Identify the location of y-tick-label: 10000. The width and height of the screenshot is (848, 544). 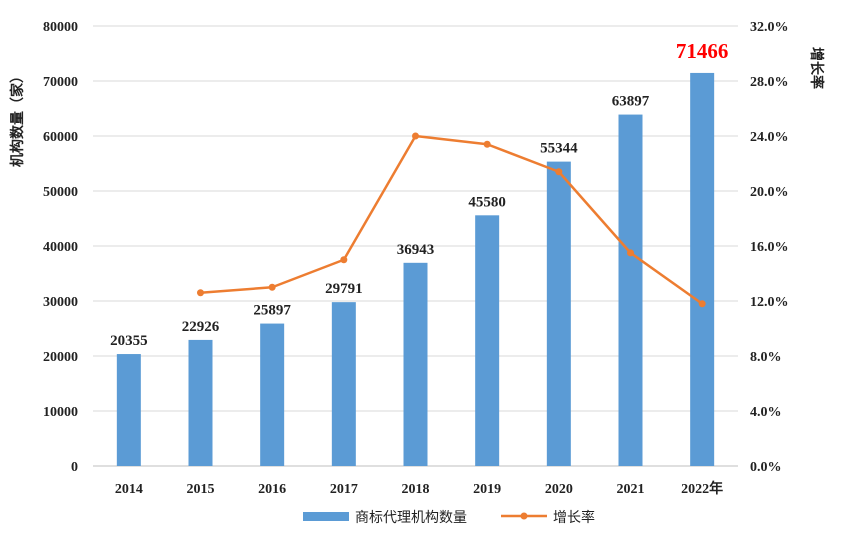
(60, 412).